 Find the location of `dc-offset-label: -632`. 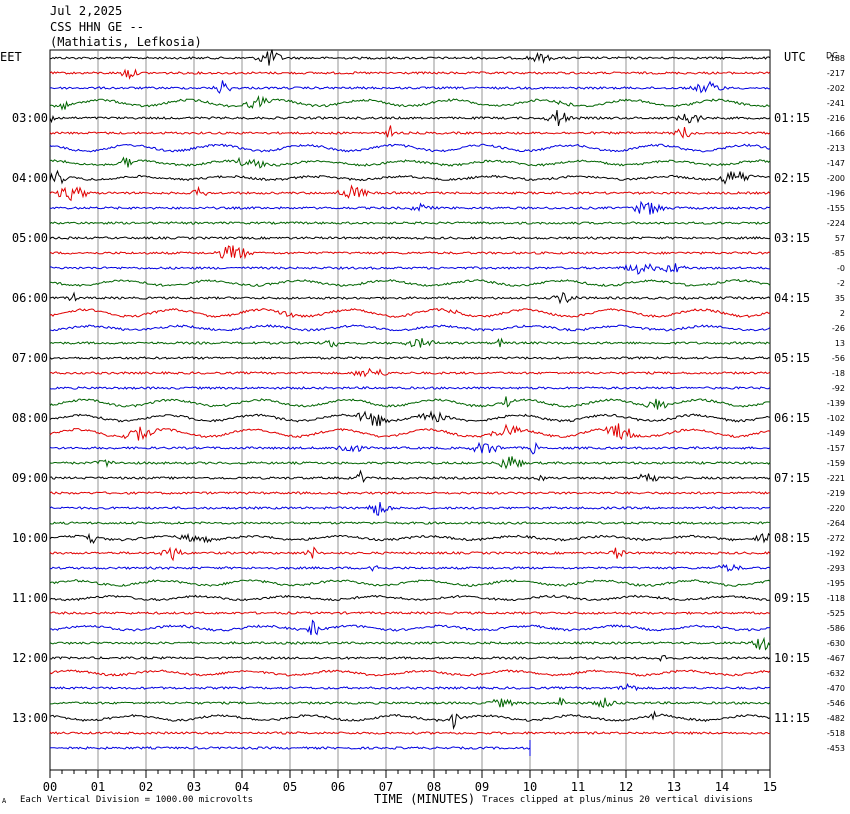

dc-offset-label: -632 is located at coordinates (836, 673).